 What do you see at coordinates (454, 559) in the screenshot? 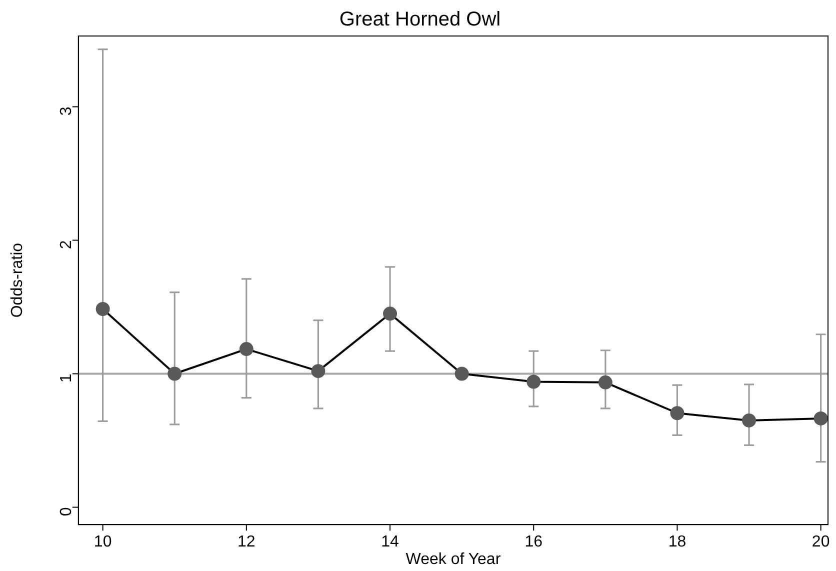
I see `x-axis-title: Week of Year` at bounding box center [454, 559].